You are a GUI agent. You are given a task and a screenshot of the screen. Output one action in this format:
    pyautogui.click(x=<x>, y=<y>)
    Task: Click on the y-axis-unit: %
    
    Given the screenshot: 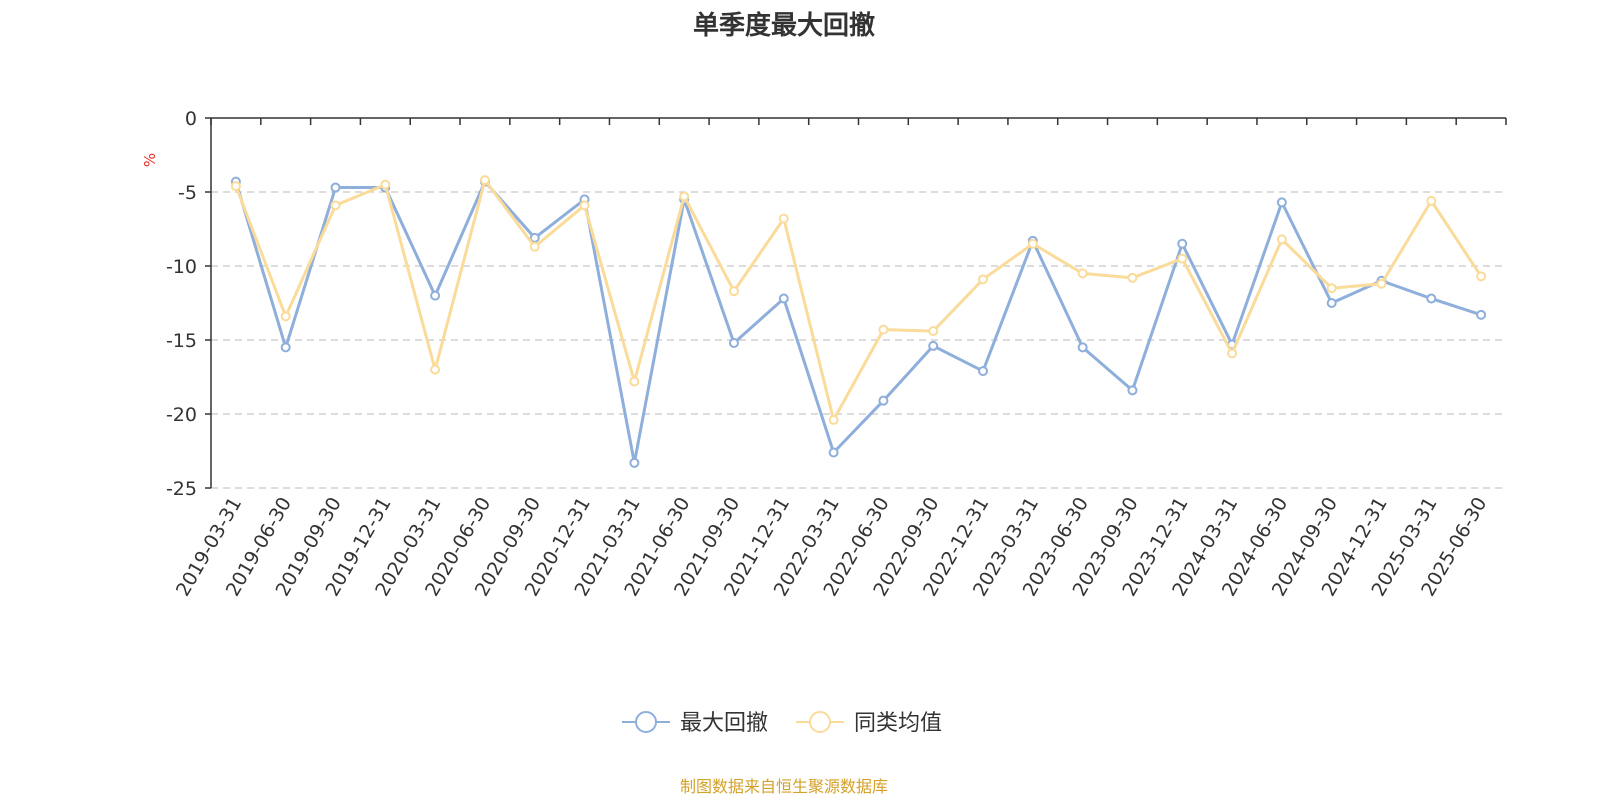 What is the action you would take?
    pyautogui.click(x=150, y=160)
    